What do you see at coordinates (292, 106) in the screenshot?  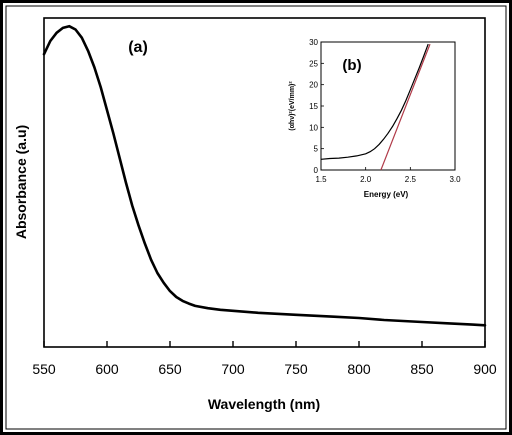 I see `inset-y-axis-label: (αhν)²(eV/mm)²` at bounding box center [292, 106].